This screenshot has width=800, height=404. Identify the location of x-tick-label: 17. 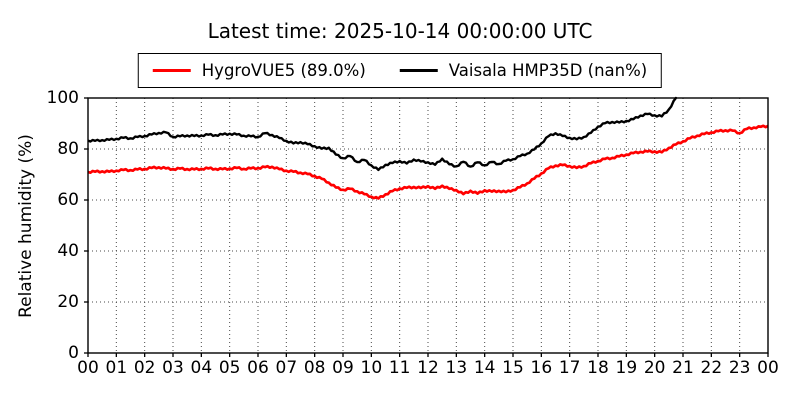
(570, 368).